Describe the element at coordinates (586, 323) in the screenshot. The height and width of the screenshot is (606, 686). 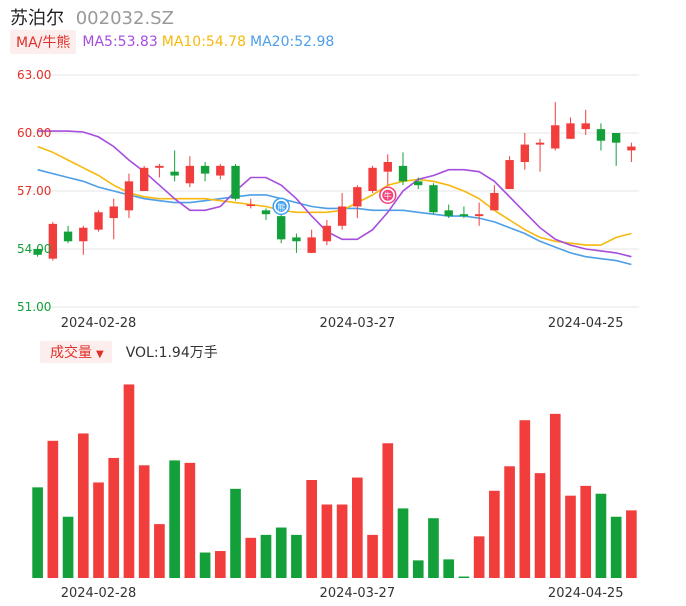
I see `x-tick-label: 2024-04-25` at that location.